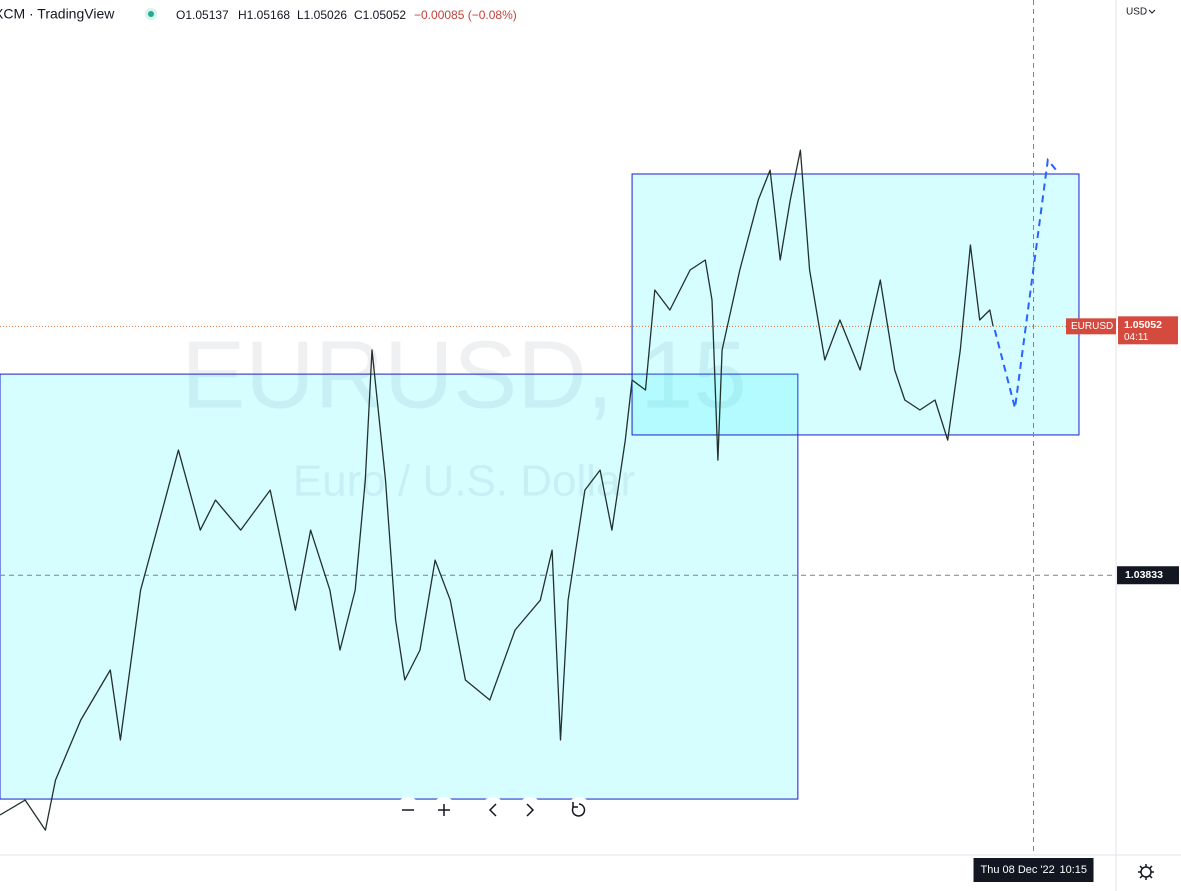 Image resolution: width=1181 pixels, height=891 pixels. I want to click on scroll-left-icon, so click(492, 810).